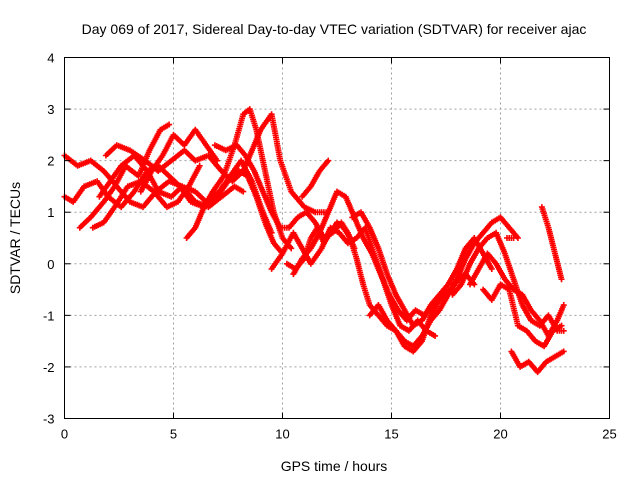 Image resolution: width=640 pixels, height=480 pixels. Describe the element at coordinates (50, 109) in the screenshot. I see `y-tick-label: 3` at that location.